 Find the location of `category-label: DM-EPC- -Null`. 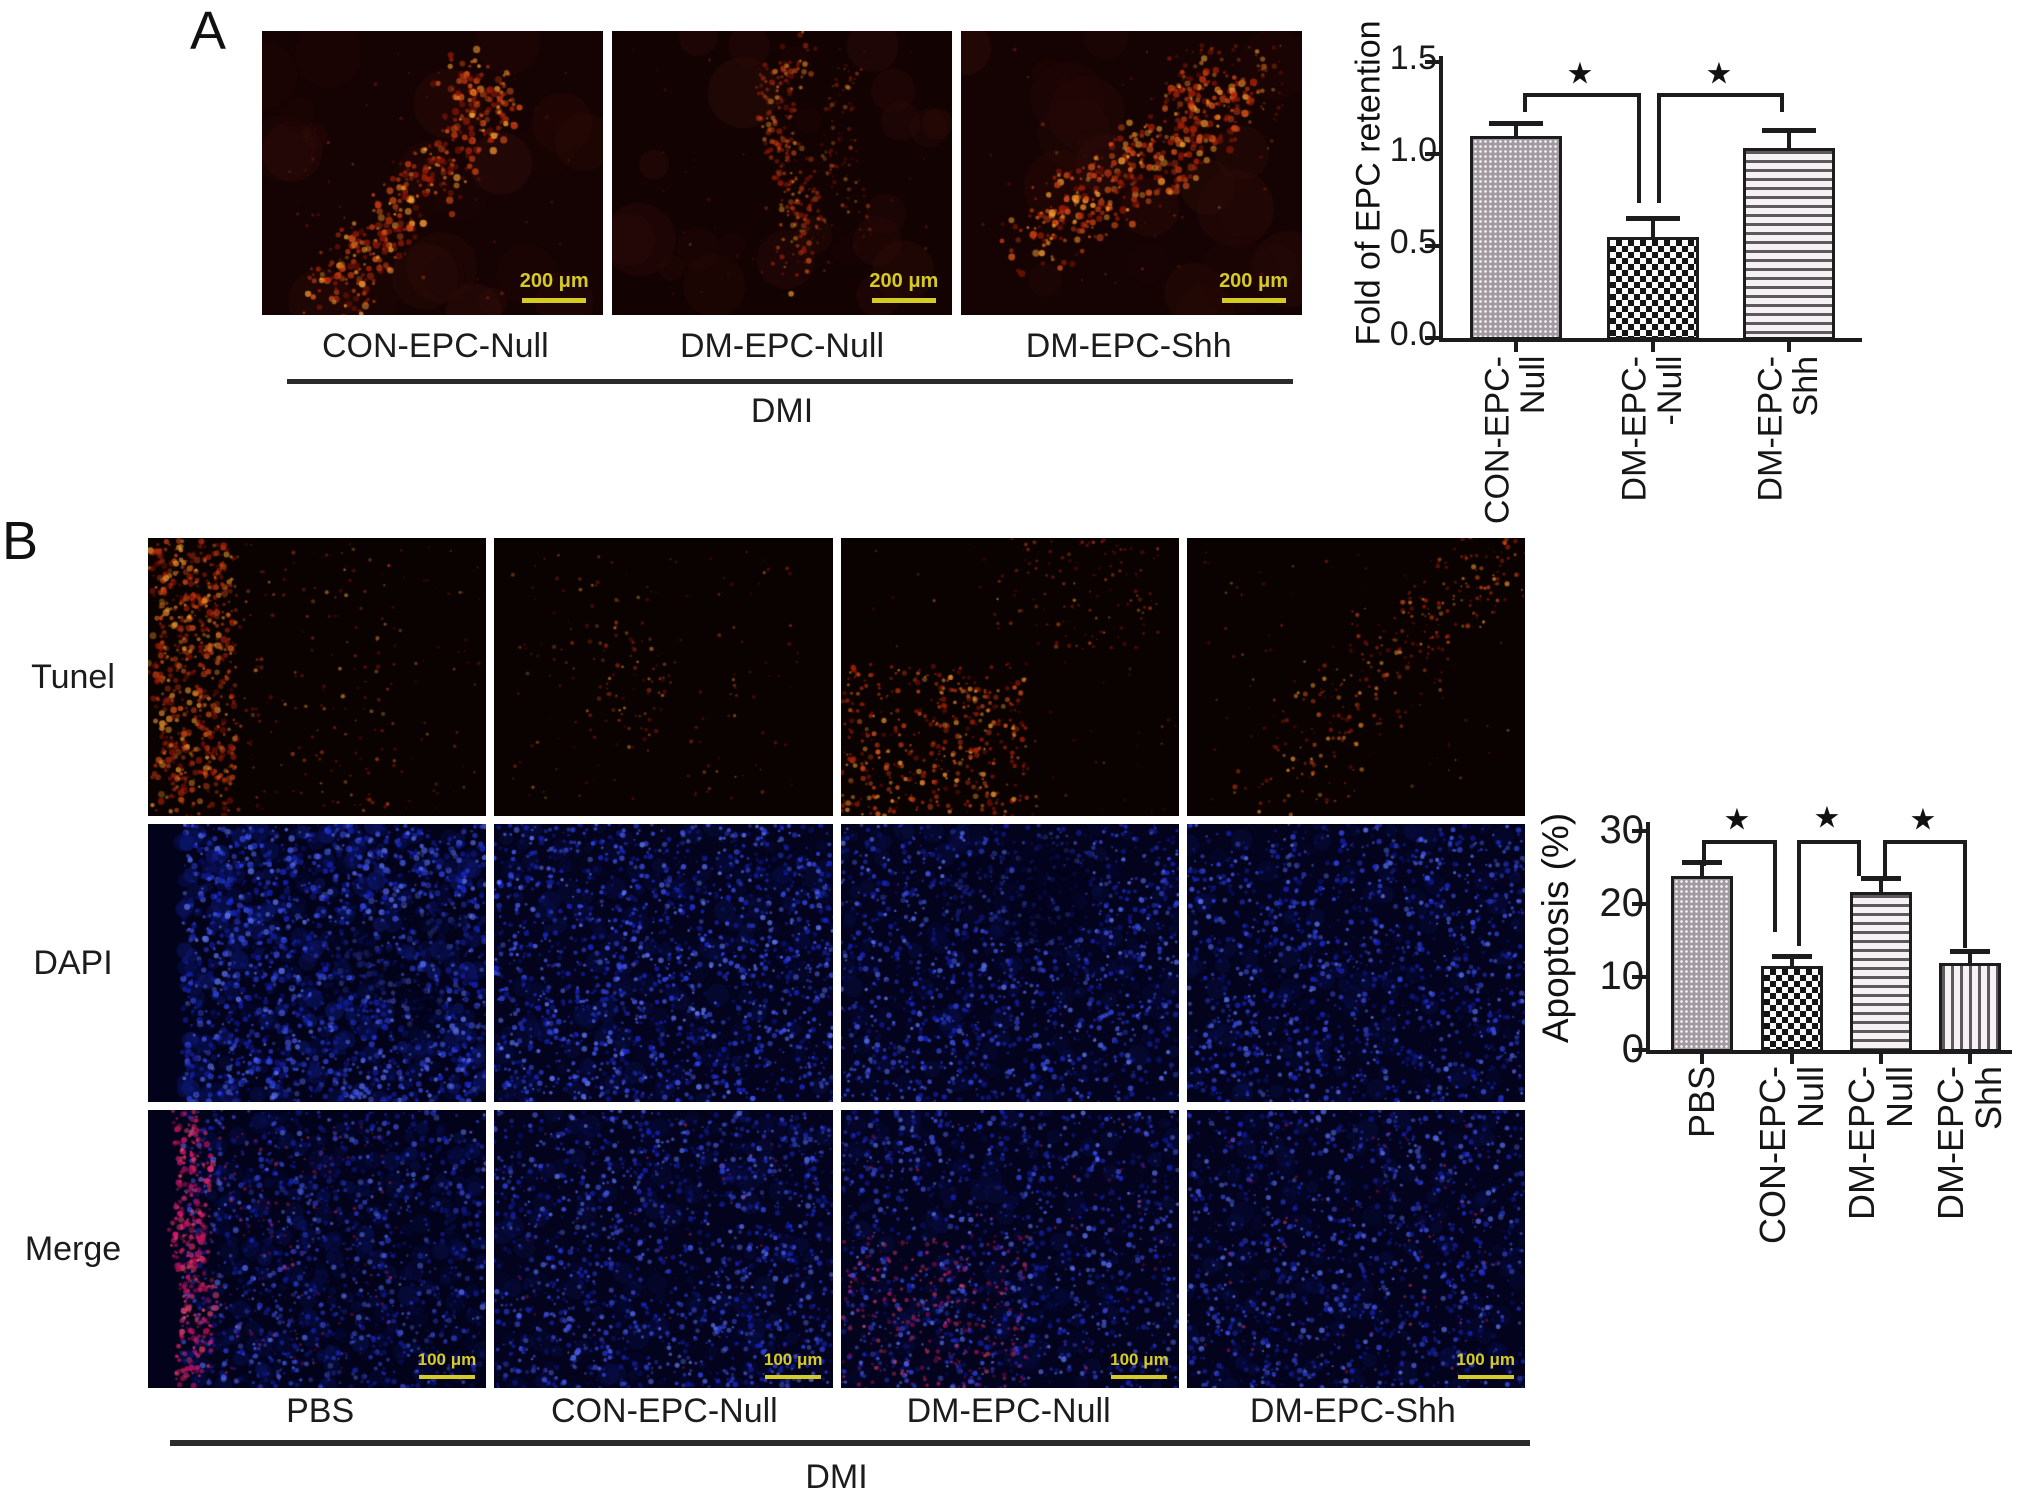

category-label: DM-EPC- -Null is located at coordinates (1652, 429).